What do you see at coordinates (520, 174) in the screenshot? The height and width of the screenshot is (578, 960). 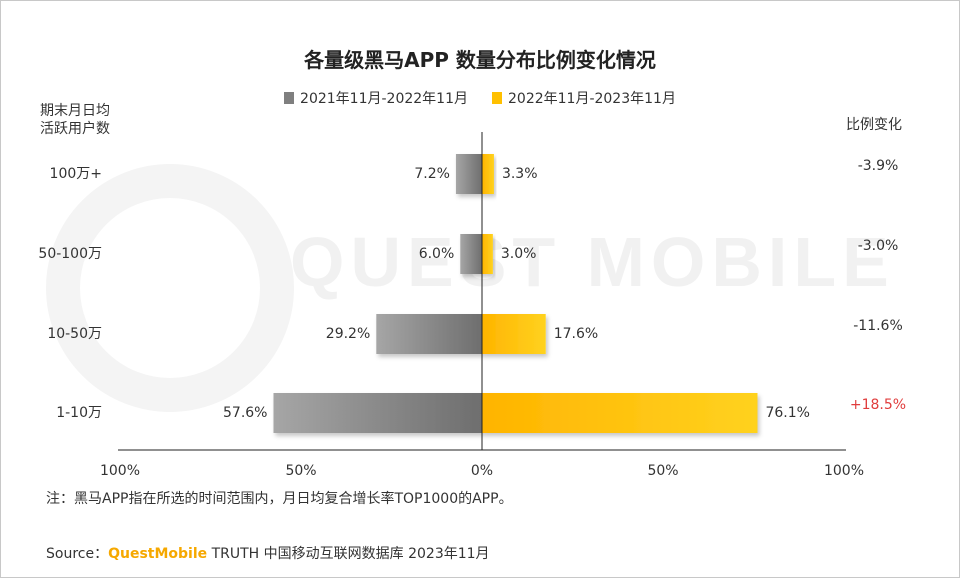 I see `data-label-series2-1: 3.3%` at bounding box center [520, 174].